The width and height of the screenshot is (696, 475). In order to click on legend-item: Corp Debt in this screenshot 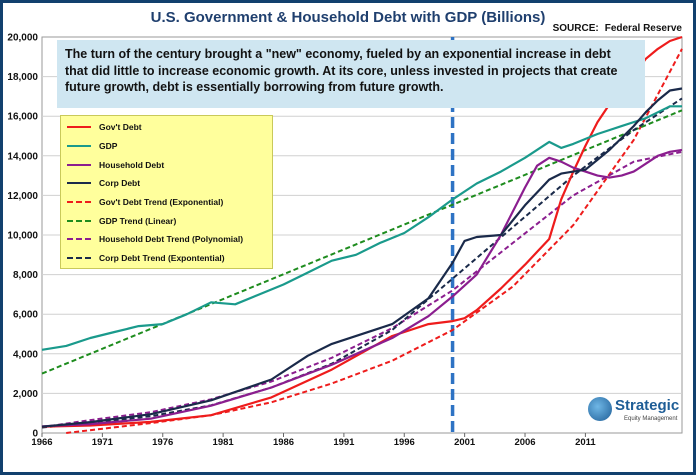, I will do `click(169, 183)`.